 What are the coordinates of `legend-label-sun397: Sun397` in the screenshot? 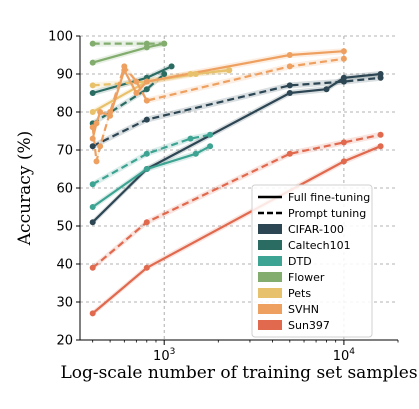 It's located at (309, 325).